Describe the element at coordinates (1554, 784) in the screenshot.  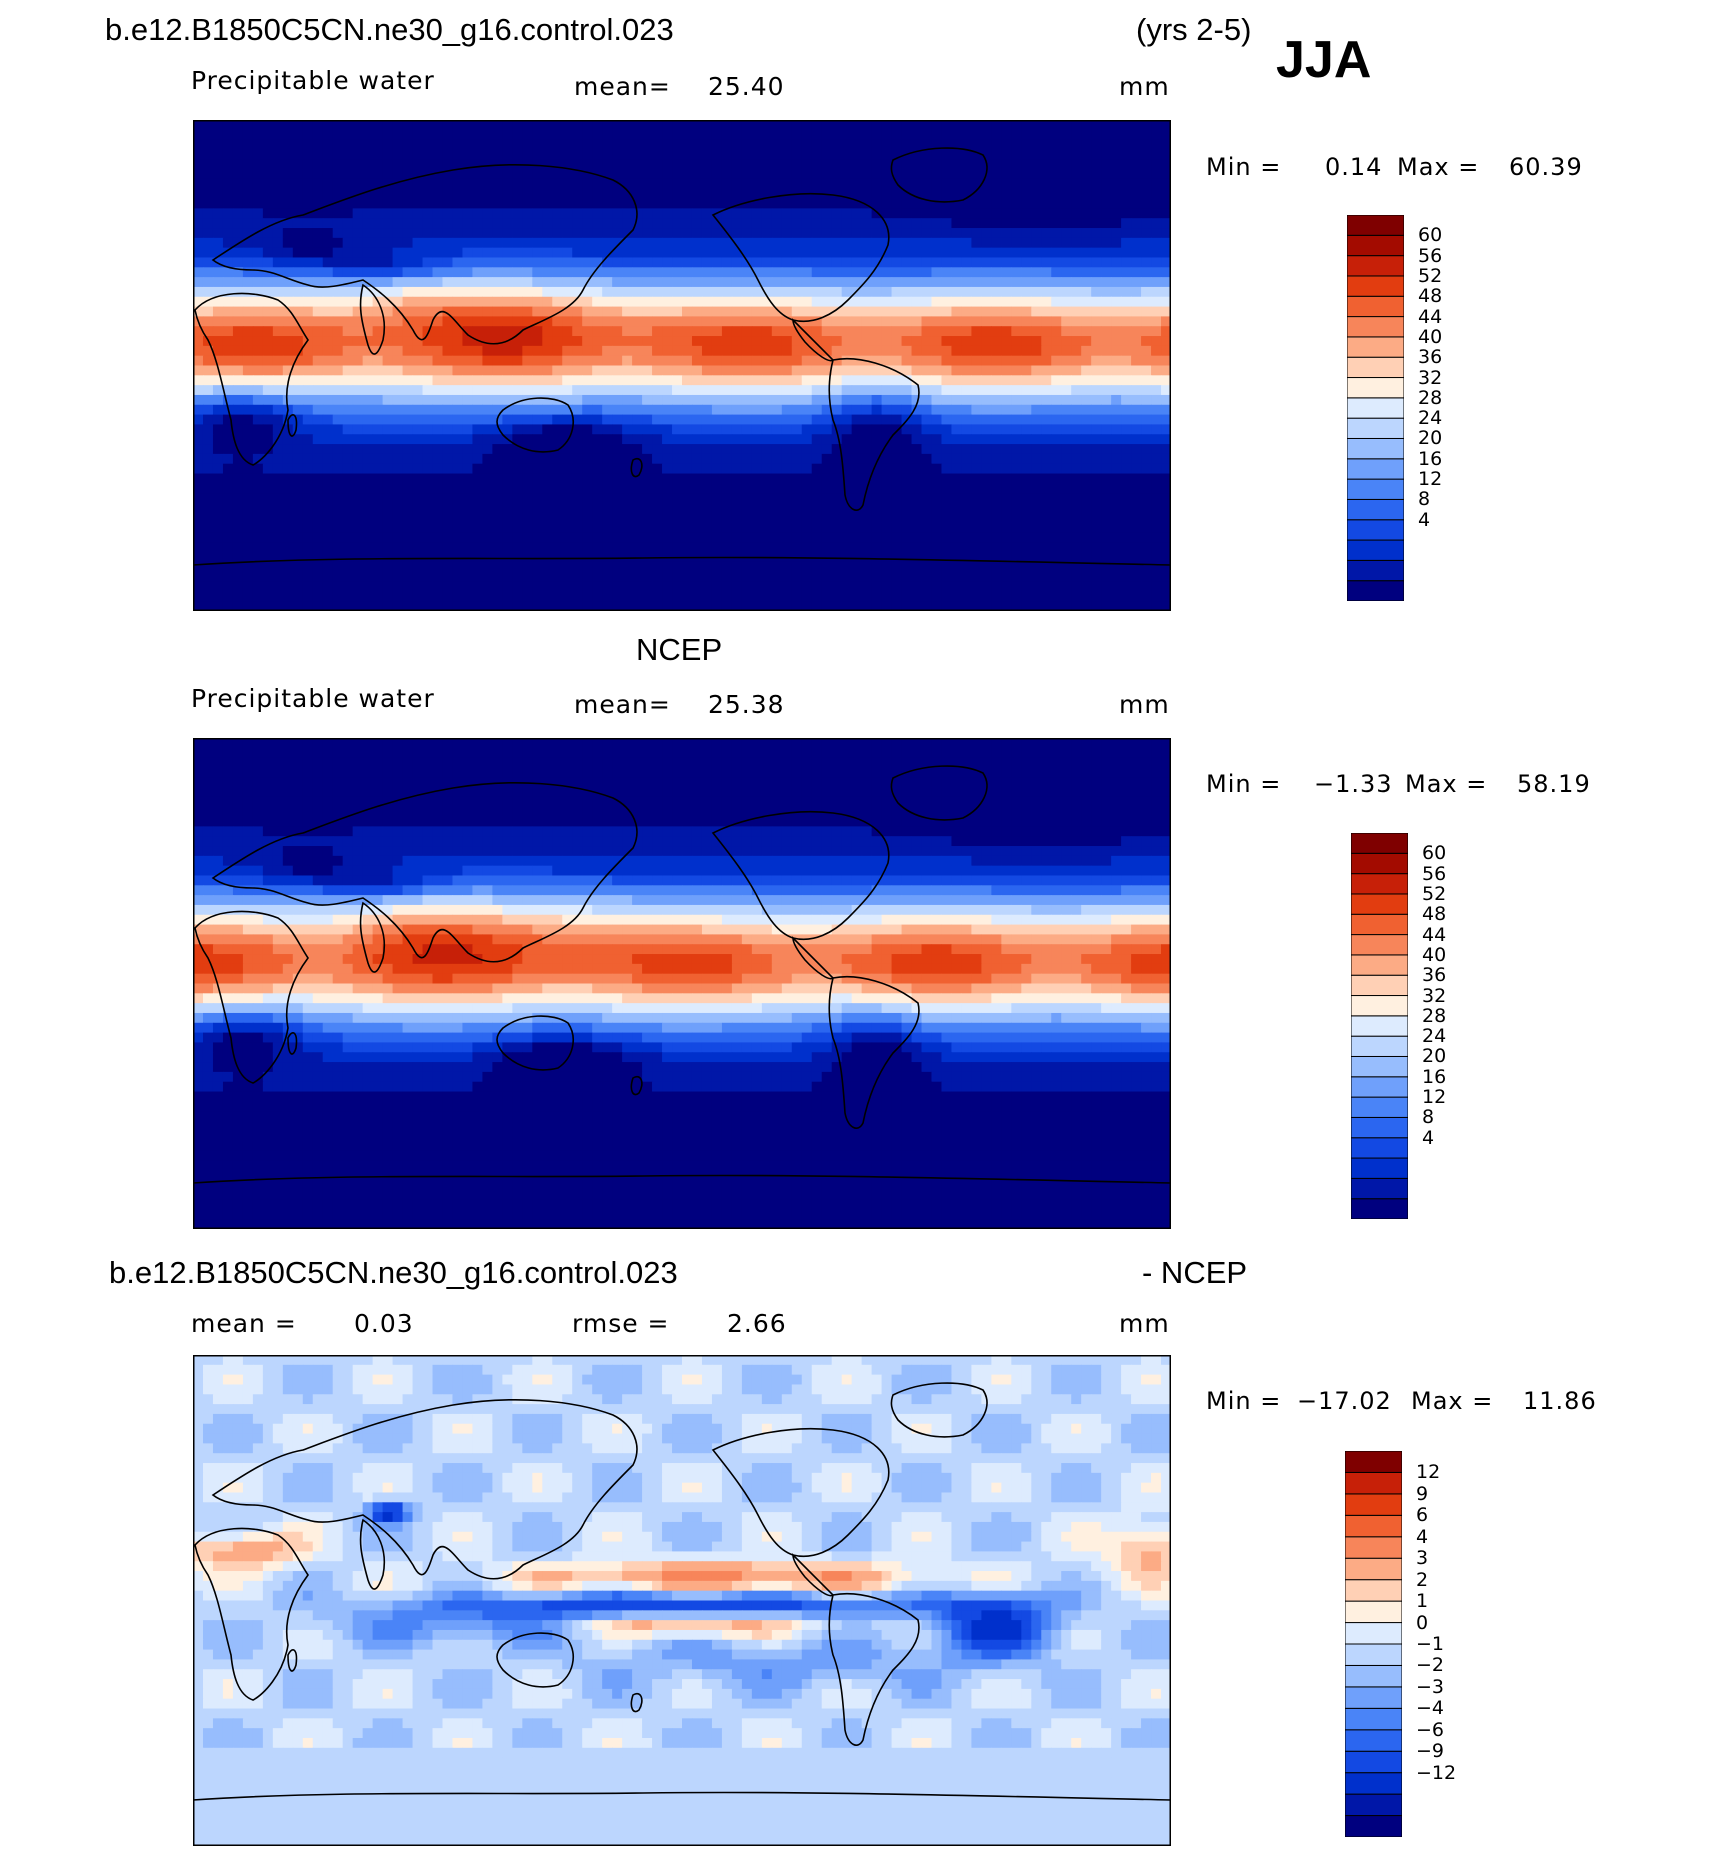
I see `panel2-max-value: 58.19` at that location.